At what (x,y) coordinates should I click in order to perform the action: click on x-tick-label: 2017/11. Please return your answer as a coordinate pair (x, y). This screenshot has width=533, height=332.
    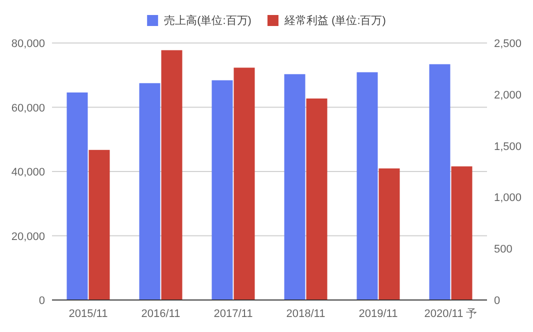
    Looking at the image, I should click on (233, 314).